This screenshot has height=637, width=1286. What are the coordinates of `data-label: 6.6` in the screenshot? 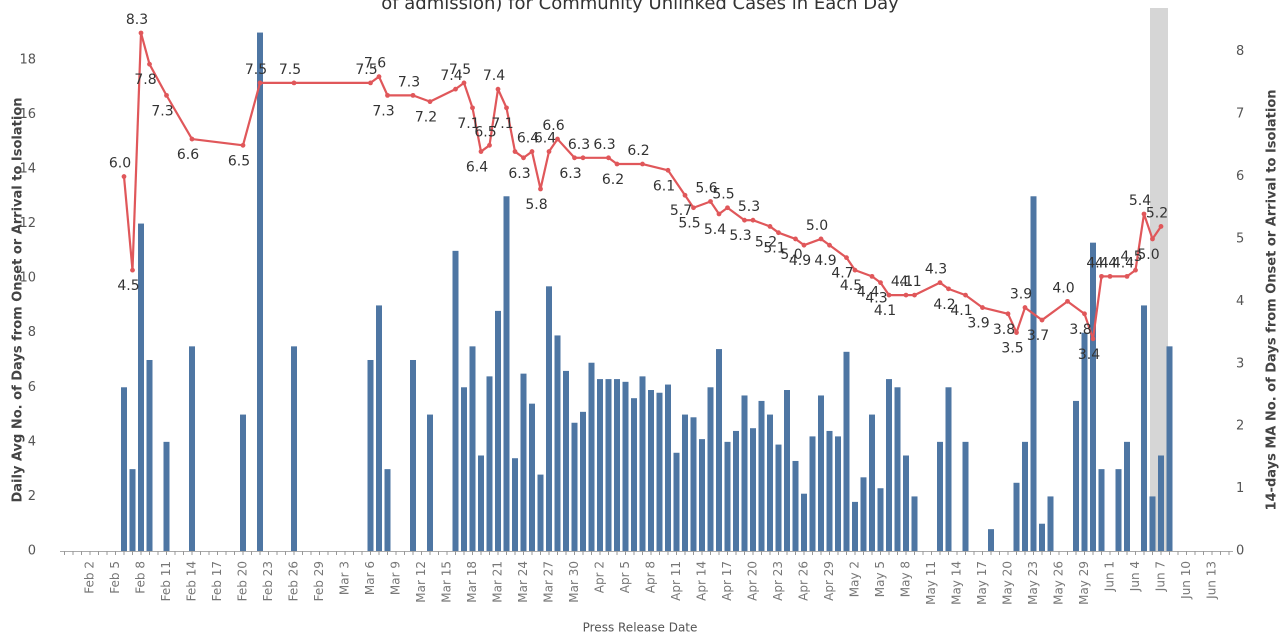 It's located at (553, 126).